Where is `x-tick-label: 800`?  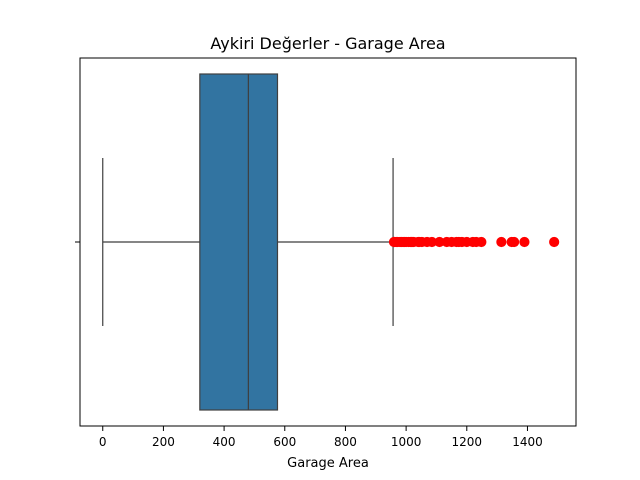
x-tick-label: 800 is located at coordinates (345, 442).